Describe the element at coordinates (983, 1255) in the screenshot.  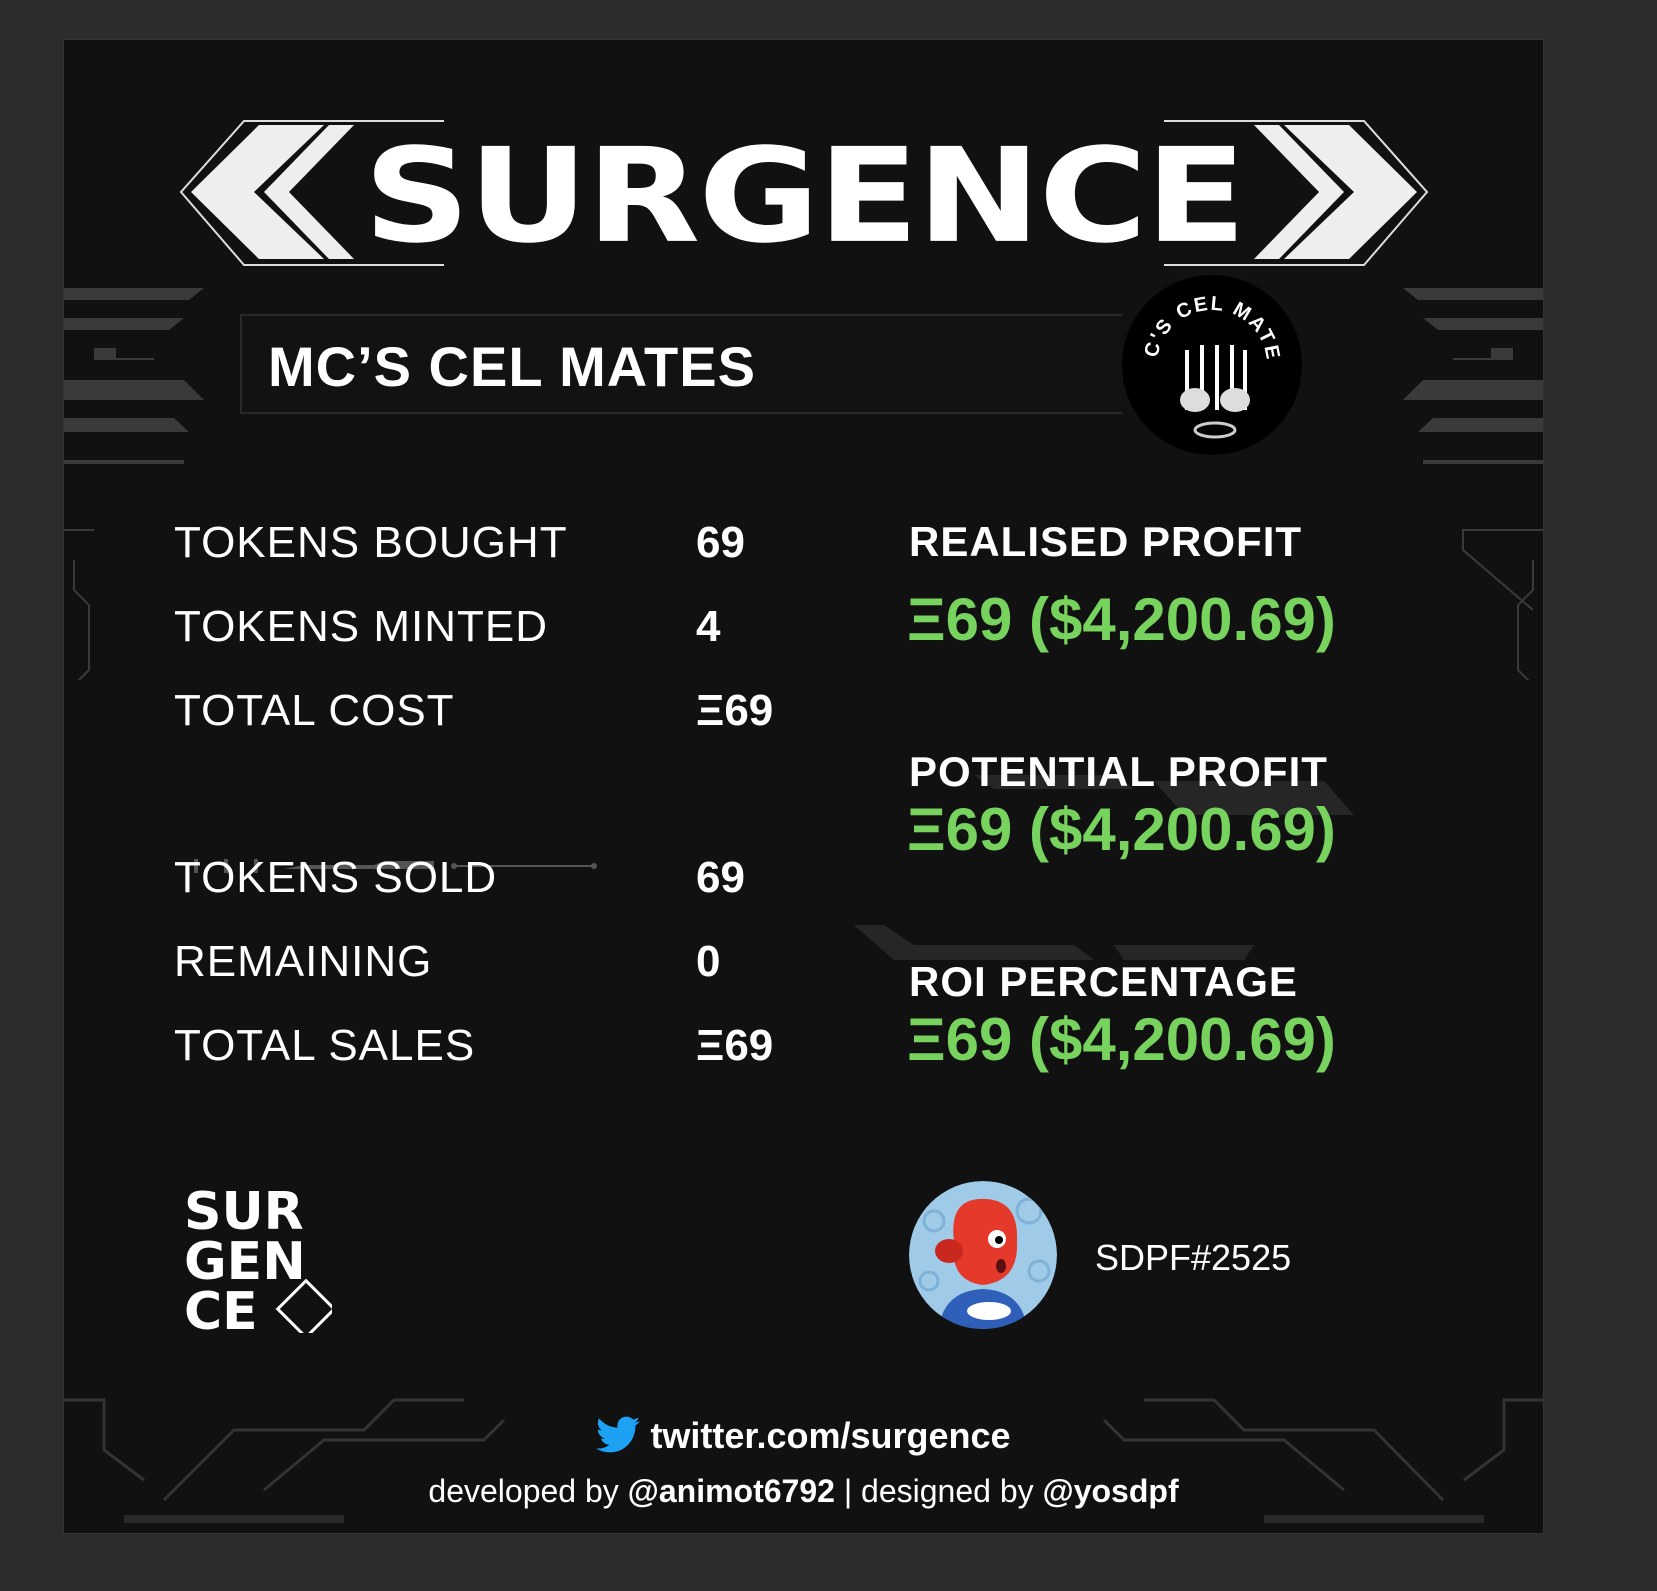
I see `user-avatar-icon` at that location.